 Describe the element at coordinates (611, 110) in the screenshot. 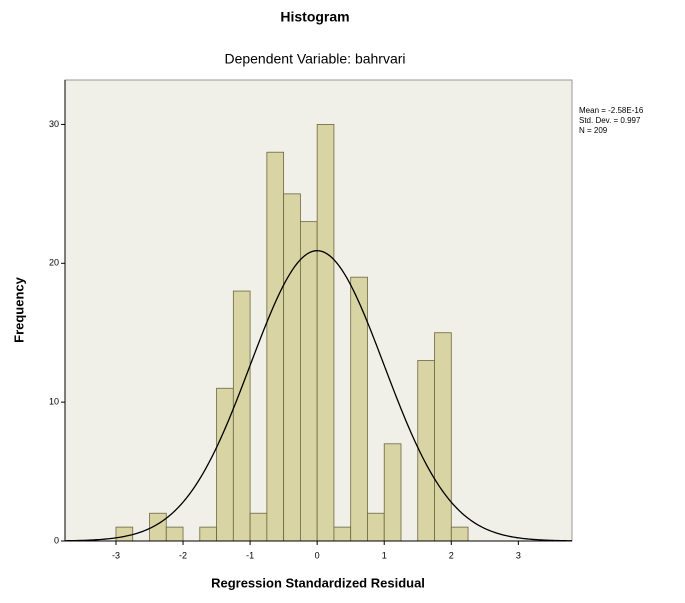

I see `stat-mean: Mean = -2.58E-16` at that location.